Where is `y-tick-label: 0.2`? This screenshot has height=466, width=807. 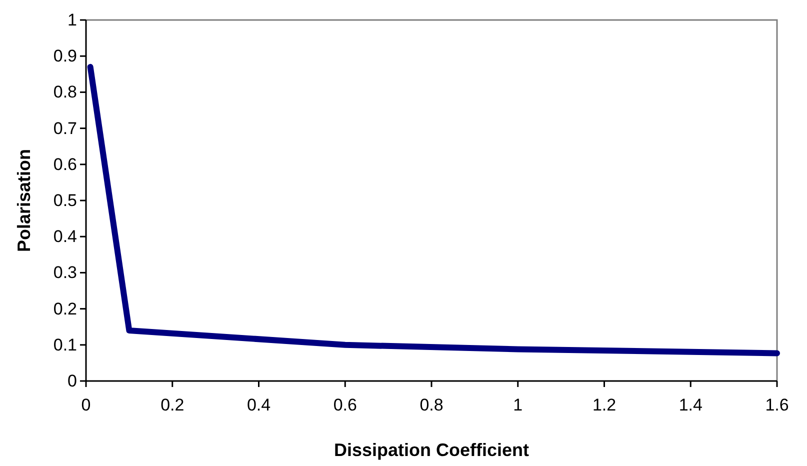
y-tick-label: 0.2 is located at coordinates (65, 308).